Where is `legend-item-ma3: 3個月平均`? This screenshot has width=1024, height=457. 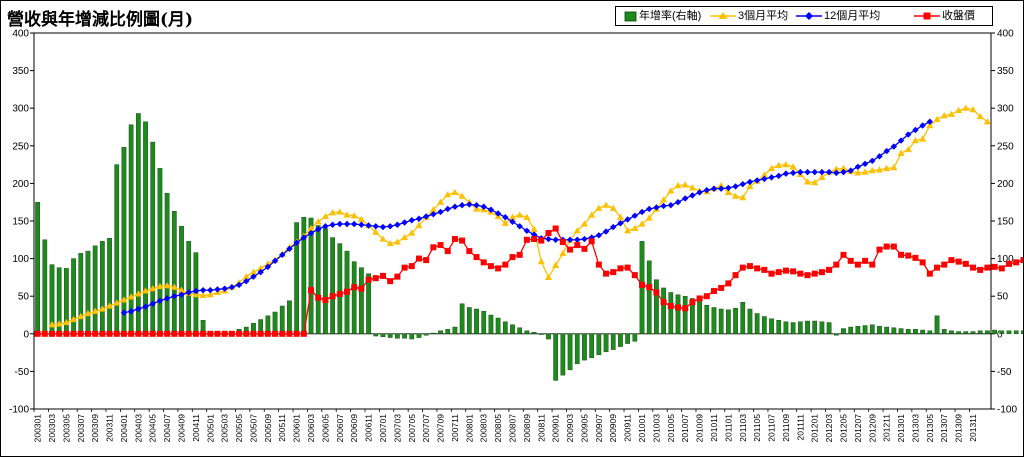
legend-item-ma3: 3個月平均 is located at coordinates (751, 16).